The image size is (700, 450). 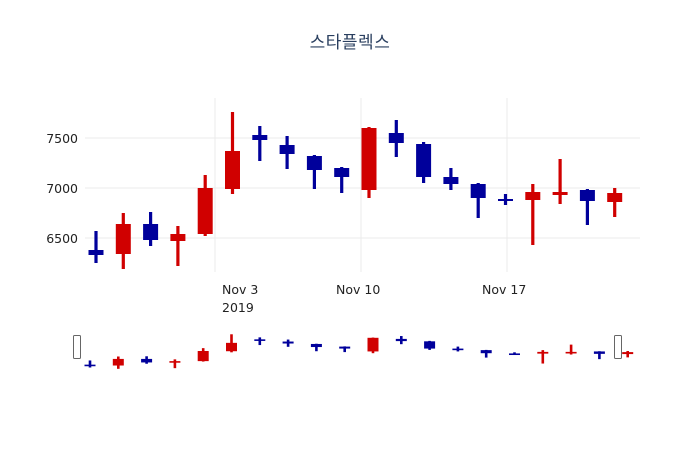 I want to click on rangeslider-handles, so click(x=347, y=347).